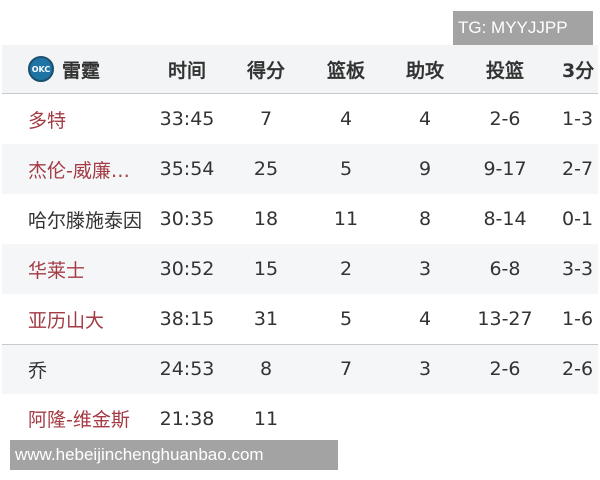  Describe the element at coordinates (578, 319) in the screenshot. I see `stat-cell: 1-6` at that location.